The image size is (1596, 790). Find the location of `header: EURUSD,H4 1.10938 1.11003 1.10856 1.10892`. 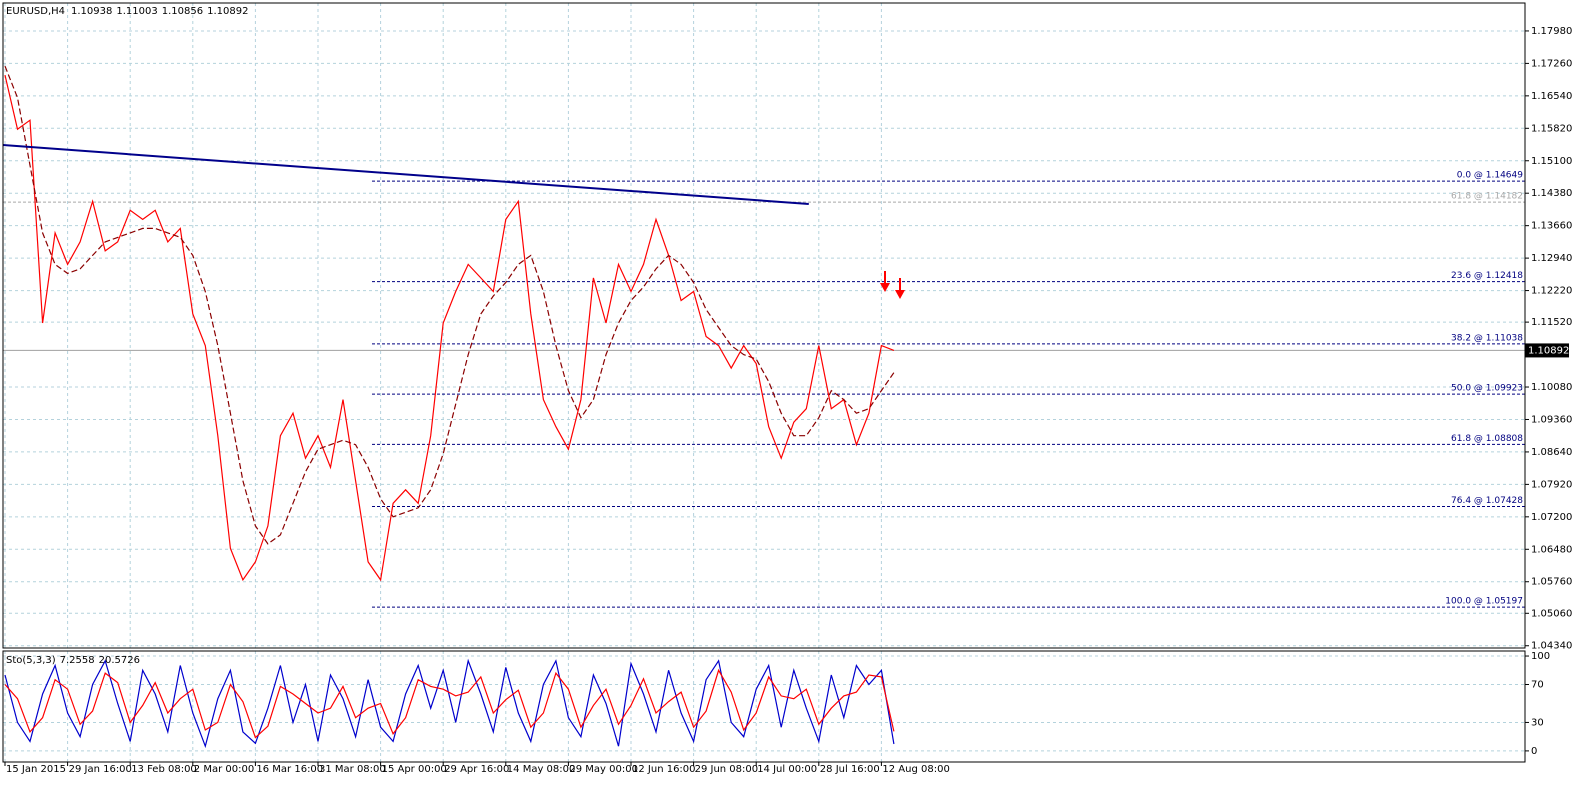

header: EURUSD,H4 1.10938 1.11003 1.10856 1.10892 is located at coordinates (127, 11).